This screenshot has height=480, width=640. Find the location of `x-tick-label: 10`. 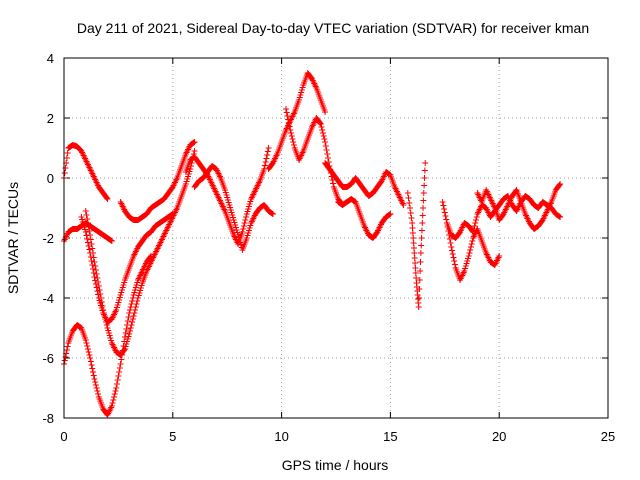

x-tick-label: 10 is located at coordinates (281, 436).